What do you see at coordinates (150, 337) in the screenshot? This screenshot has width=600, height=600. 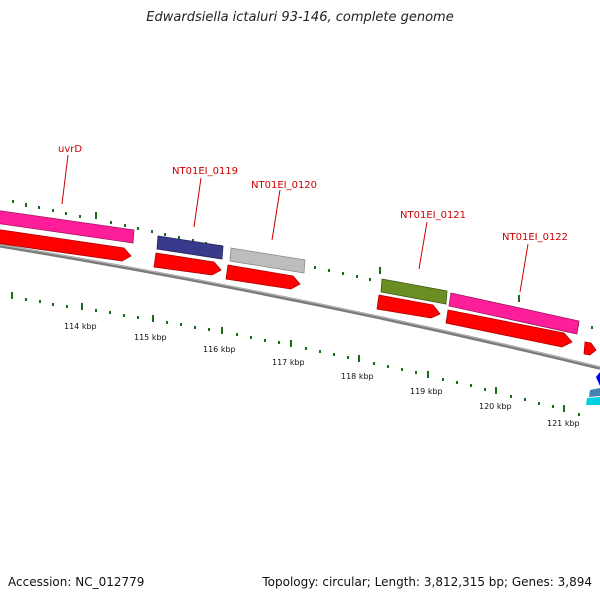 I see `kbp-label: 115 kbp` at bounding box center [150, 337].